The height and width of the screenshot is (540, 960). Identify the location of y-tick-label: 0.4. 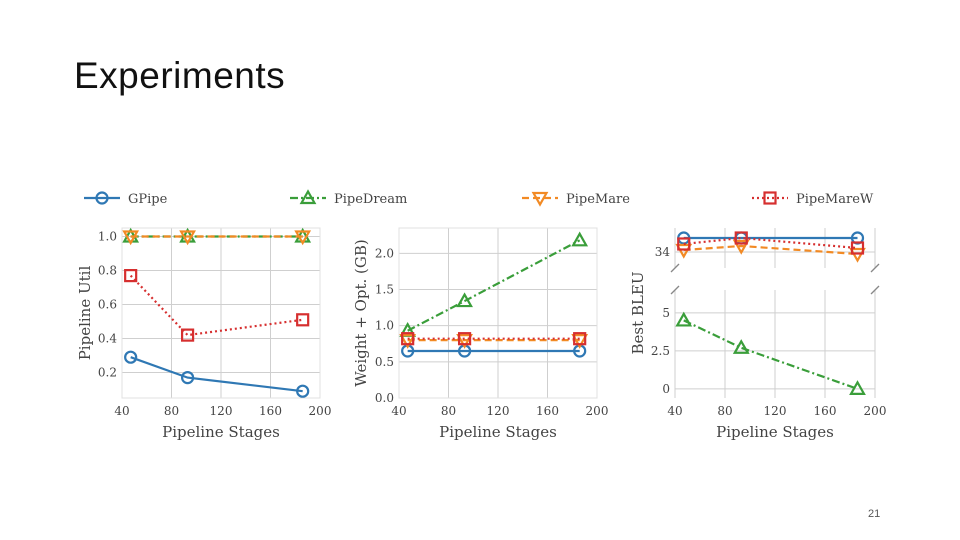
(107, 339).